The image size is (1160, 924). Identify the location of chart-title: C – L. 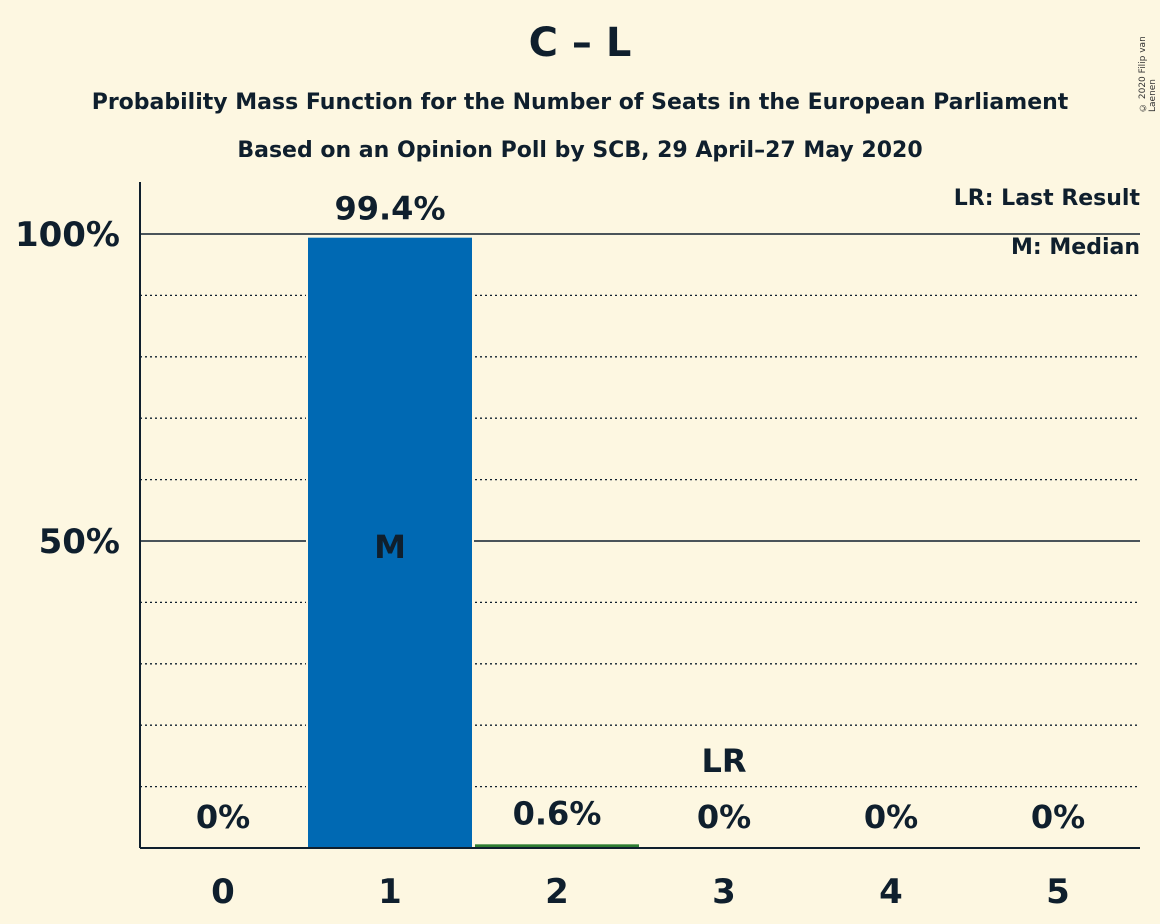
(580, 43).